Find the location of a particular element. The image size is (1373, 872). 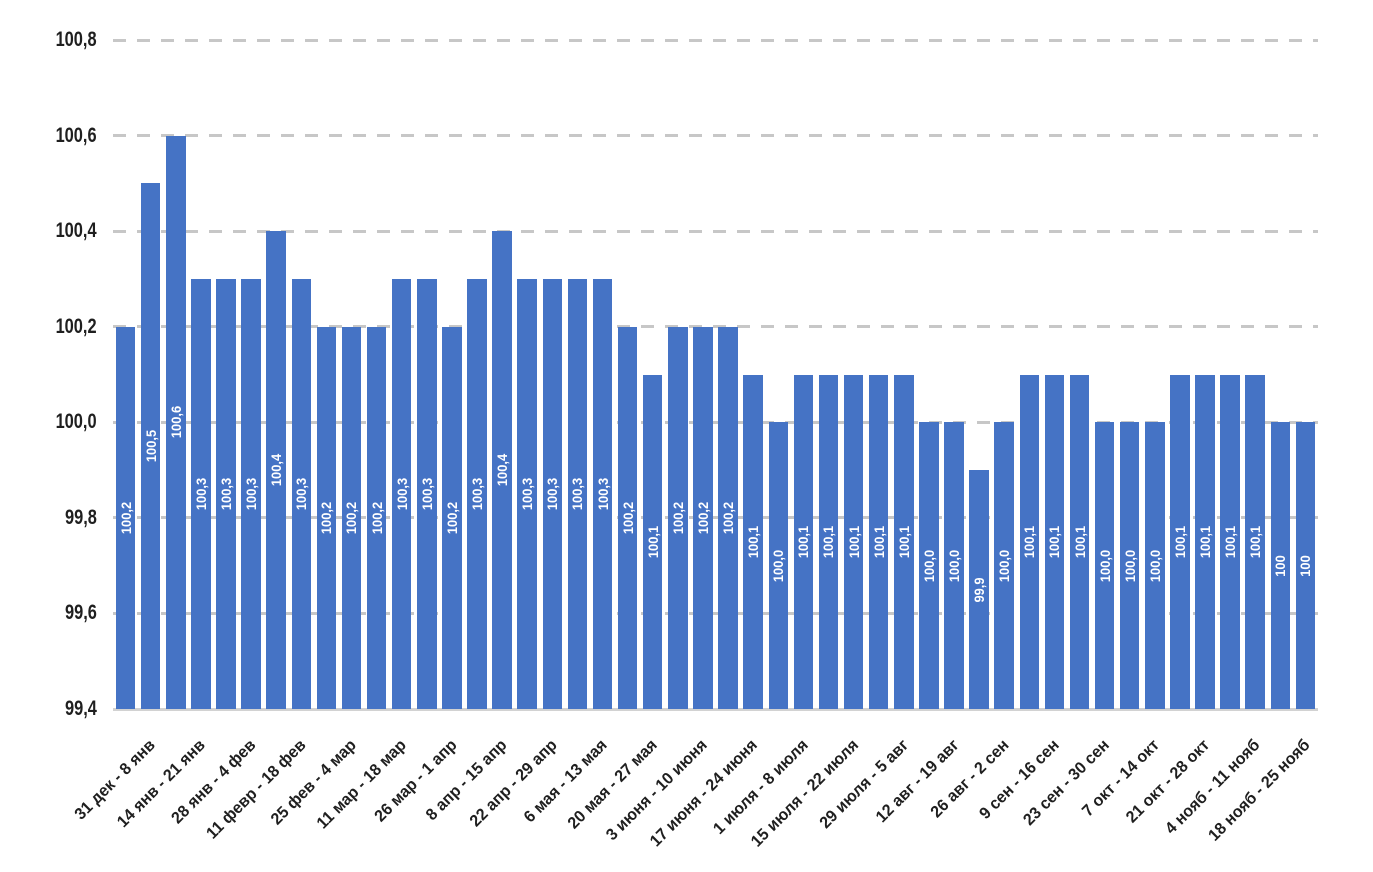

y-tick-label: 100,4 is located at coordinates (76, 231).